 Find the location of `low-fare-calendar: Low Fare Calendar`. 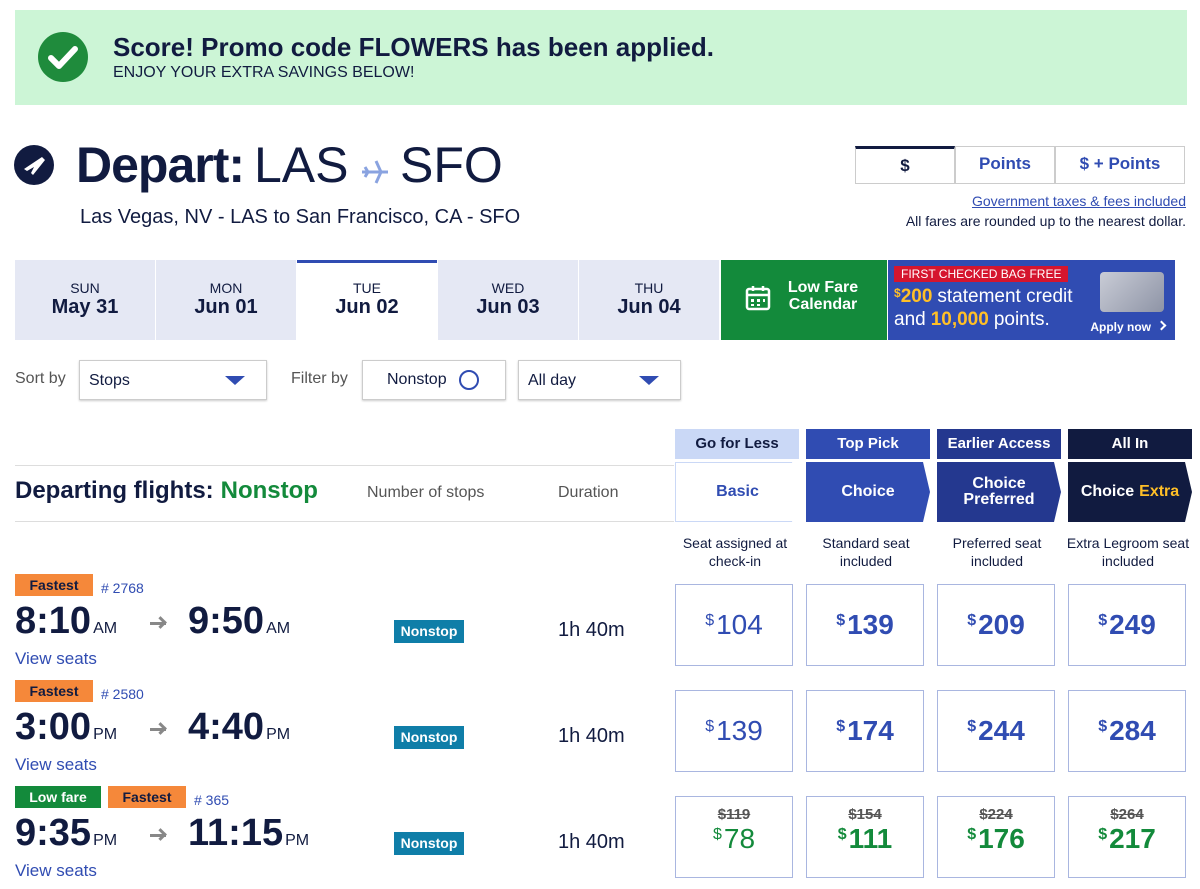

low-fare-calendar: Low Fare Calendar is located at coordinates (804, 300).